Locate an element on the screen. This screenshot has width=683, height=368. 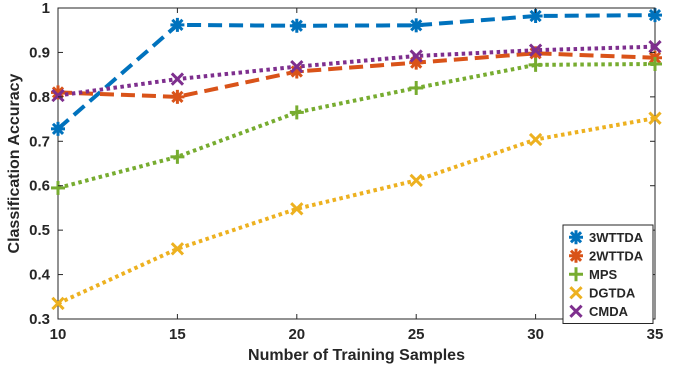
legend-item: DGTDA is located at coordinates (602, 292).